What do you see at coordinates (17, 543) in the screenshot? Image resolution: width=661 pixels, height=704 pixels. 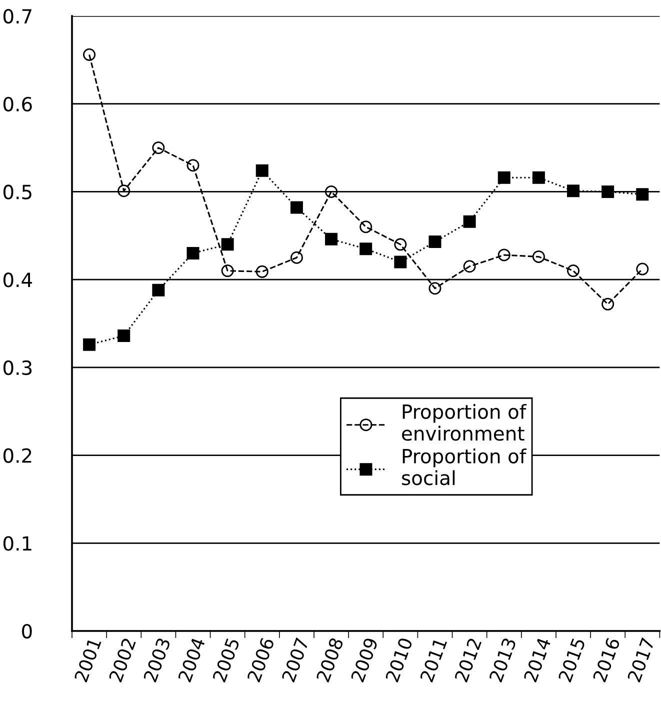 I see `y-tick-label: 0.1` at bounding box center [17, 543].